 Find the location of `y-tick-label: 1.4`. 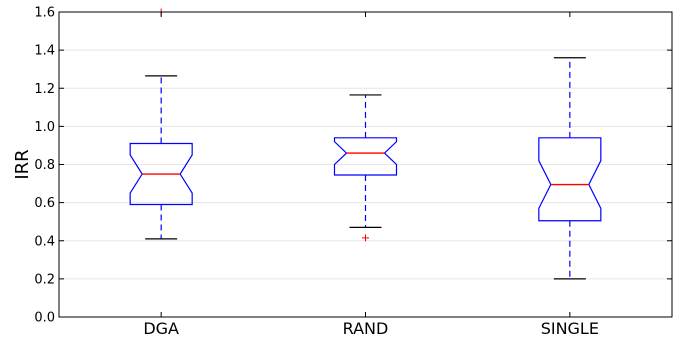

y-tick-label: 1.4 is located at coordinates (44, 51).